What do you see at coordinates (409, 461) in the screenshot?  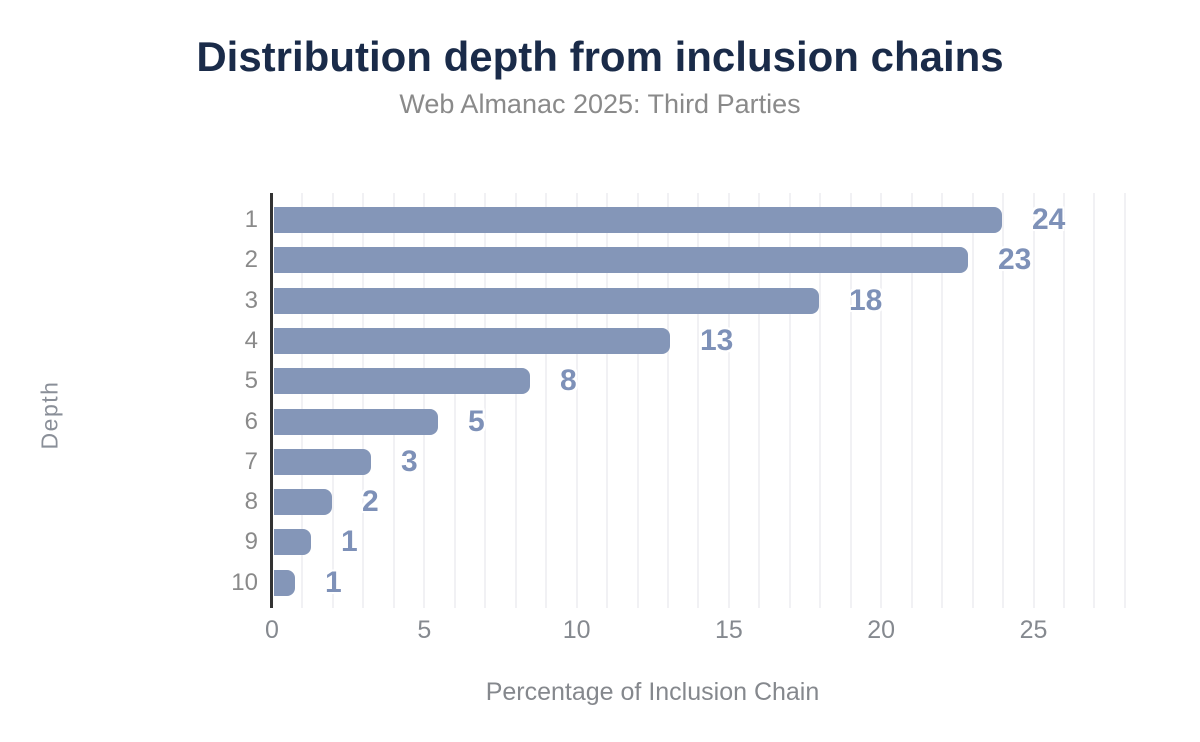 I see `bar-value-label: 3` at bounding box center [409, 461].